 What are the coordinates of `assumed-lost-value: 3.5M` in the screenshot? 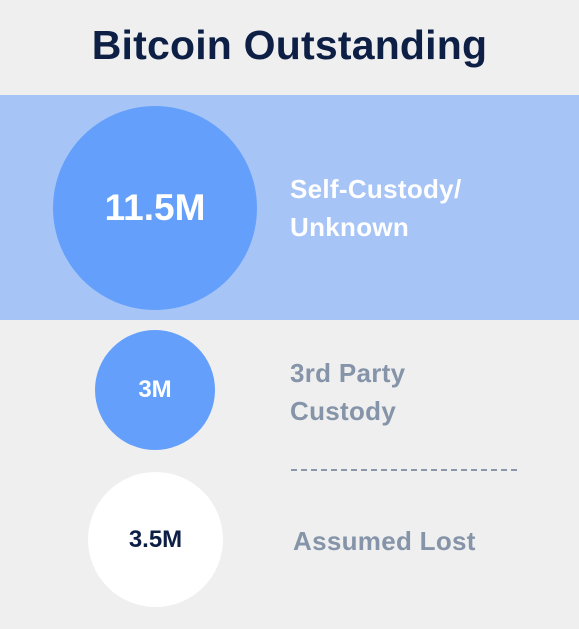 It's located at (155, 539).